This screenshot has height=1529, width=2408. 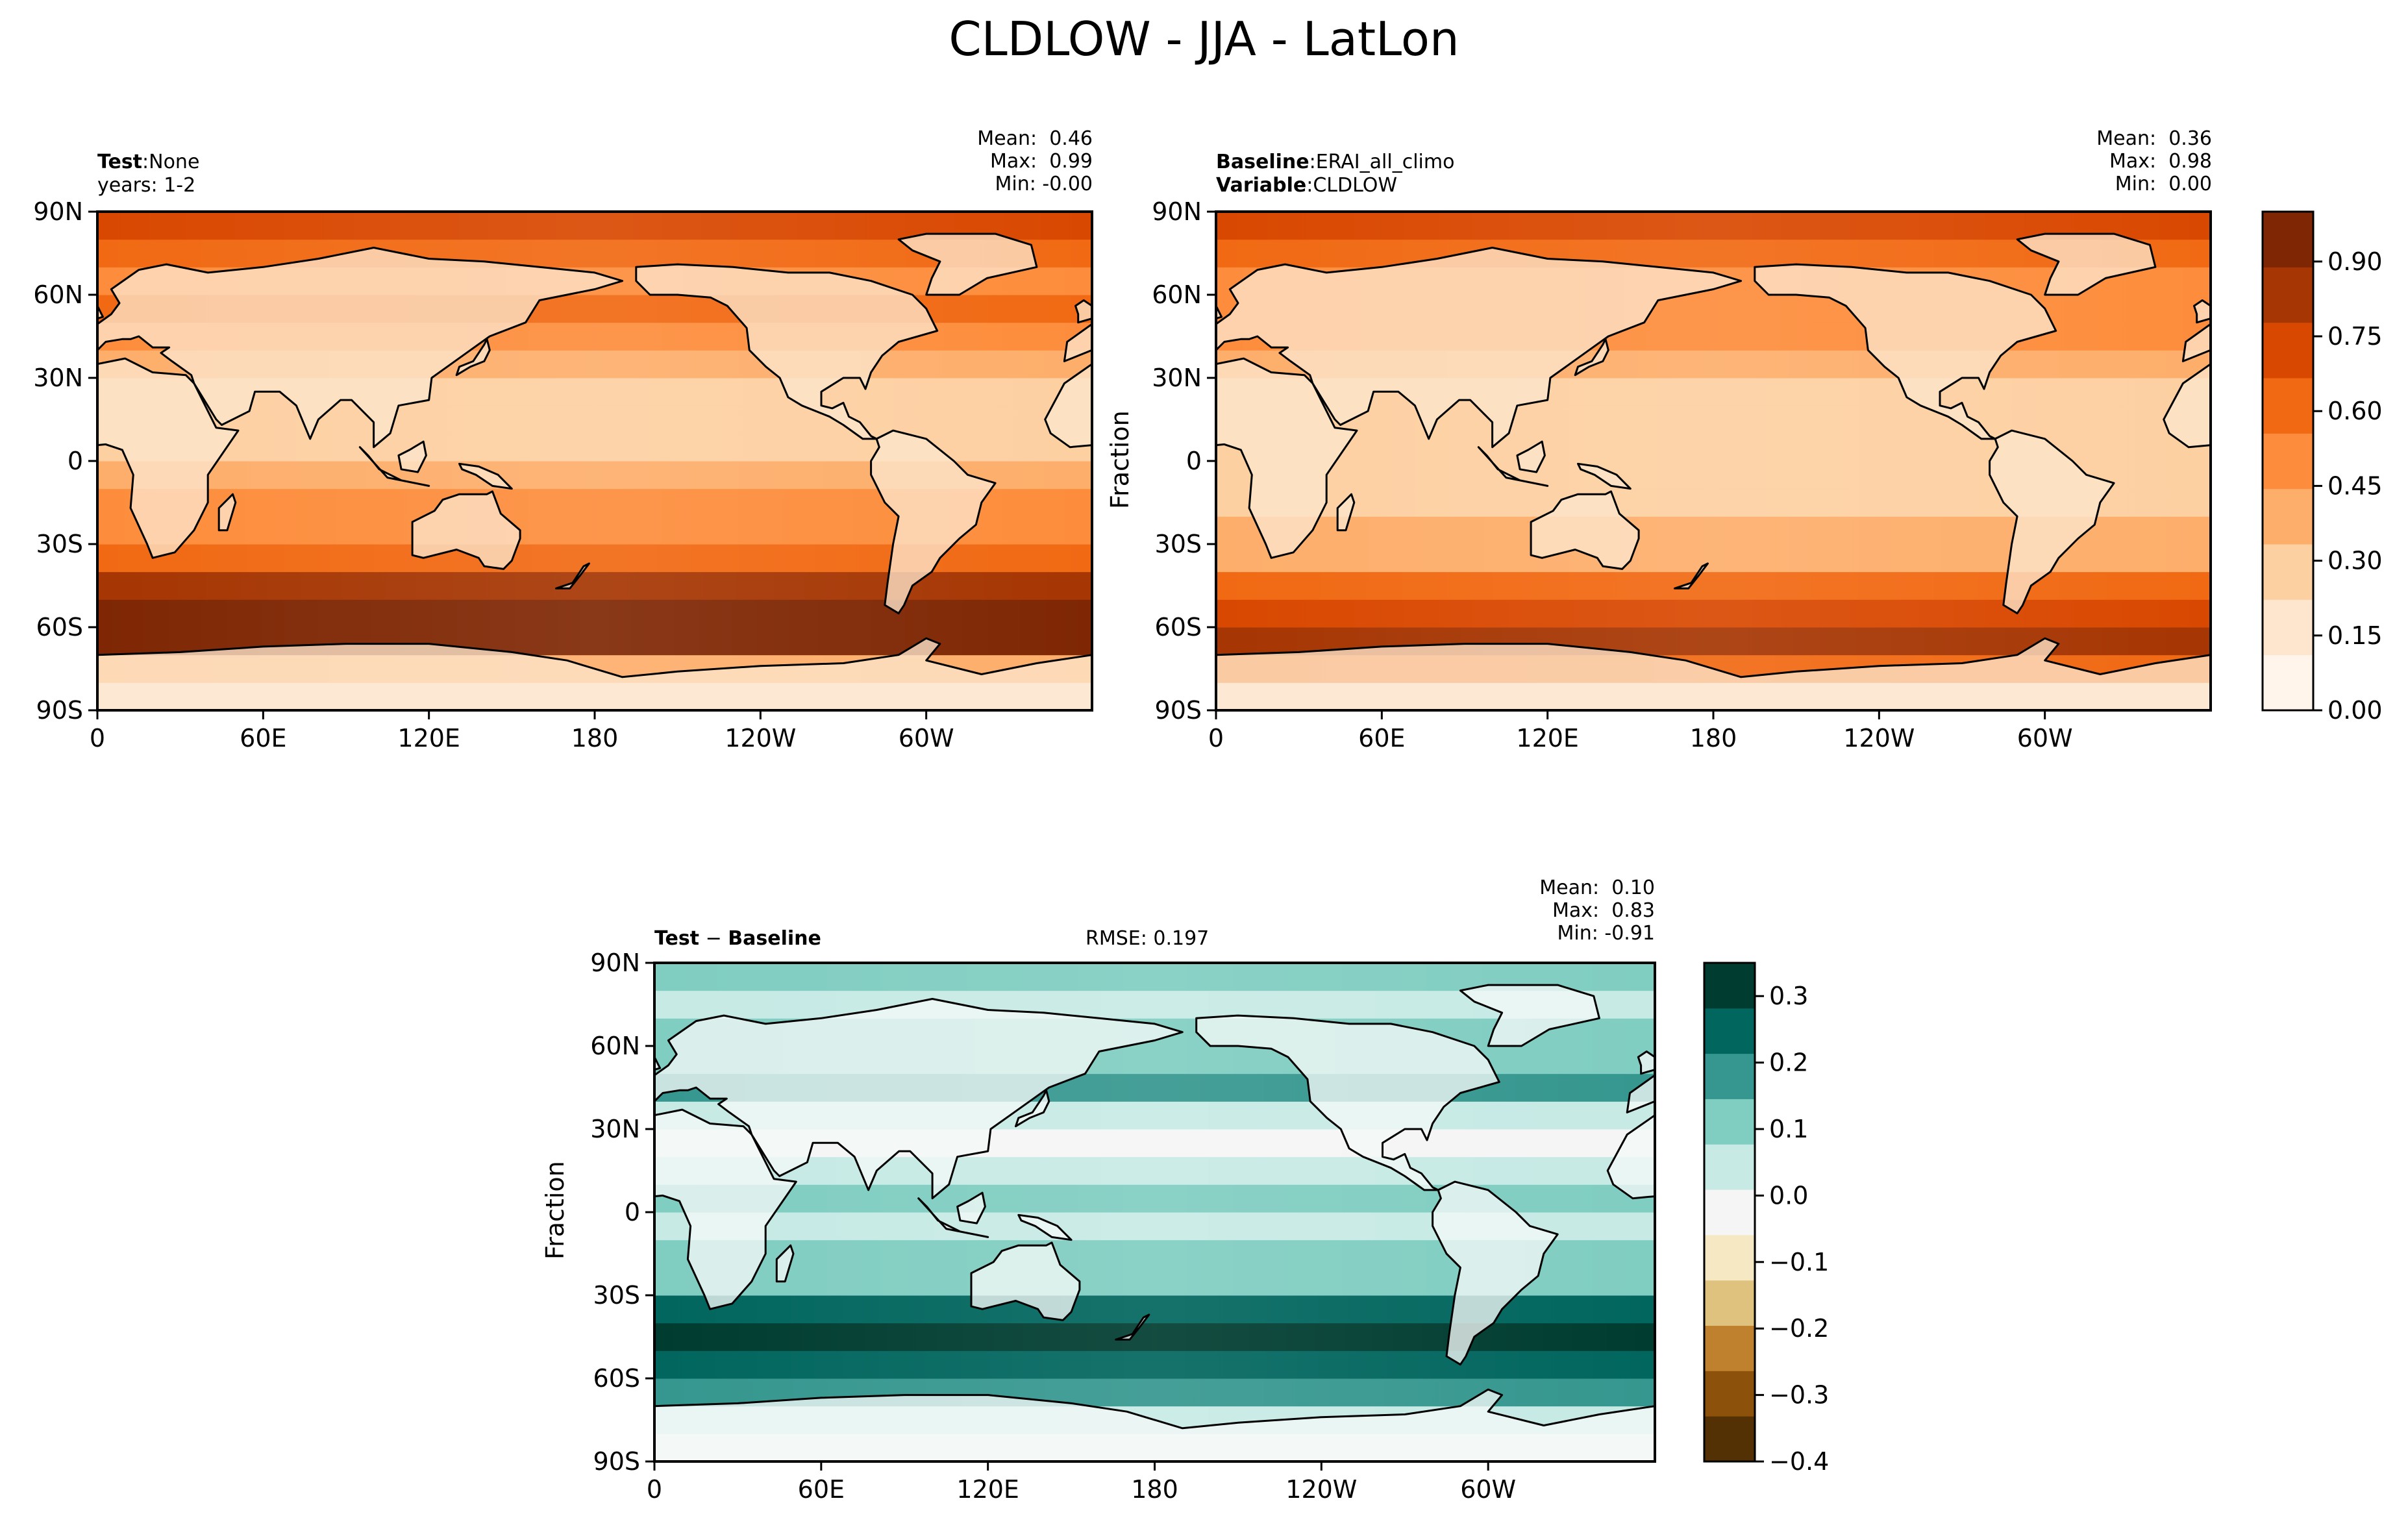 What do you see at coordinates (1788, 1063) in the screenshot?
I see `colorbar-tick-label: 0.2` at bounding box center [1788, 1063].